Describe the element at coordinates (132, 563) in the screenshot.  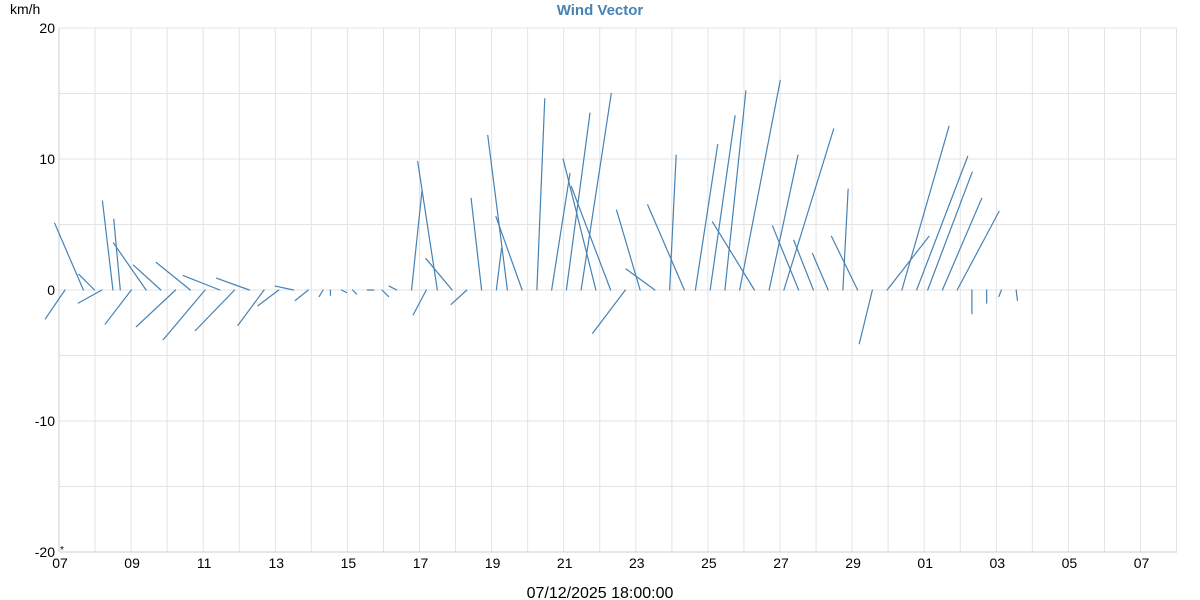
I see `x-tick-label: 09` at that location.